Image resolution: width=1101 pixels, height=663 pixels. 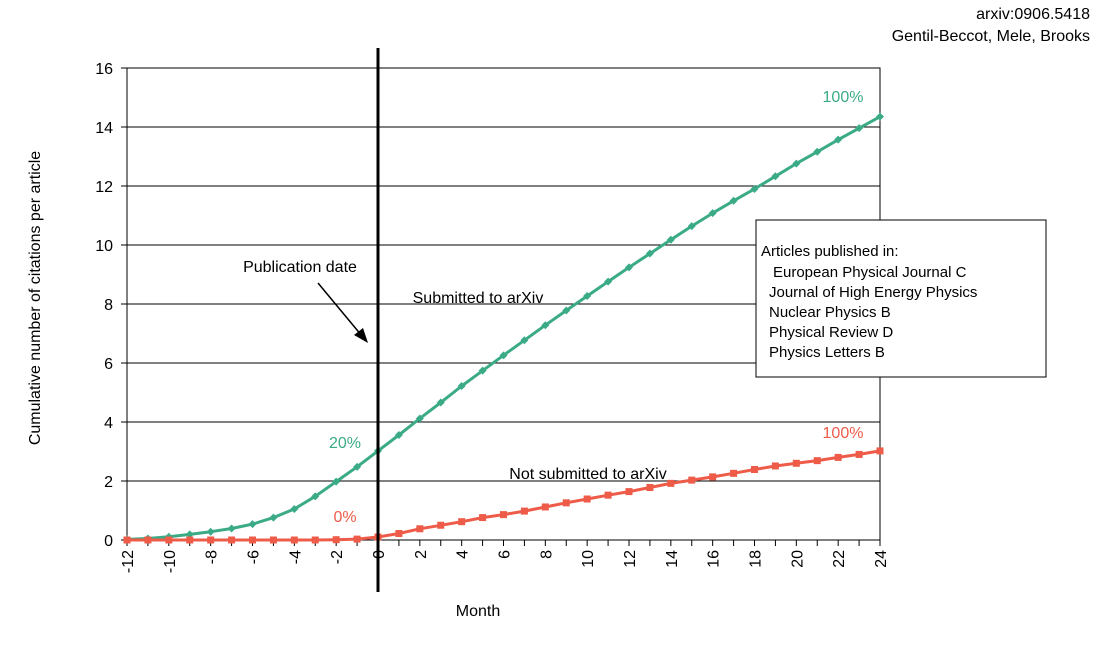 What do you see at coordinates (108, 305) in the screenshot?
I see `y-tick-label: 8` at bounding box center [108, 305].